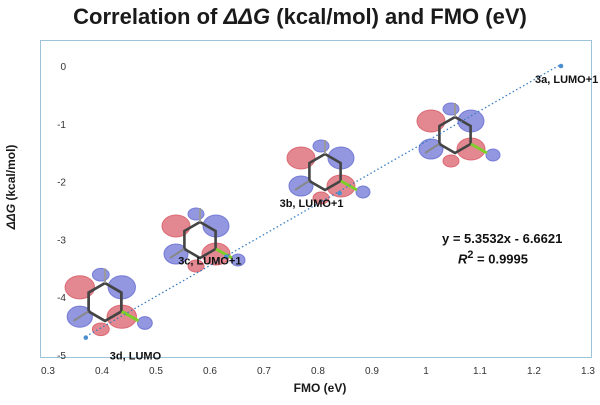 Image resolution: width=600 pixels, height=405 pixels. I want to click on point-label: 3b, LUMO+1, so click(312, 204).